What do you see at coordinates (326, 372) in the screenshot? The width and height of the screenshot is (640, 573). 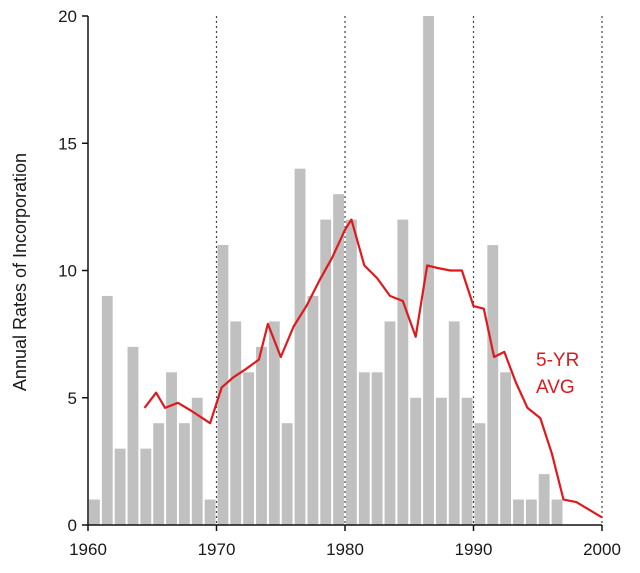 I see `bar-1978` at bounding box center [326, 372].